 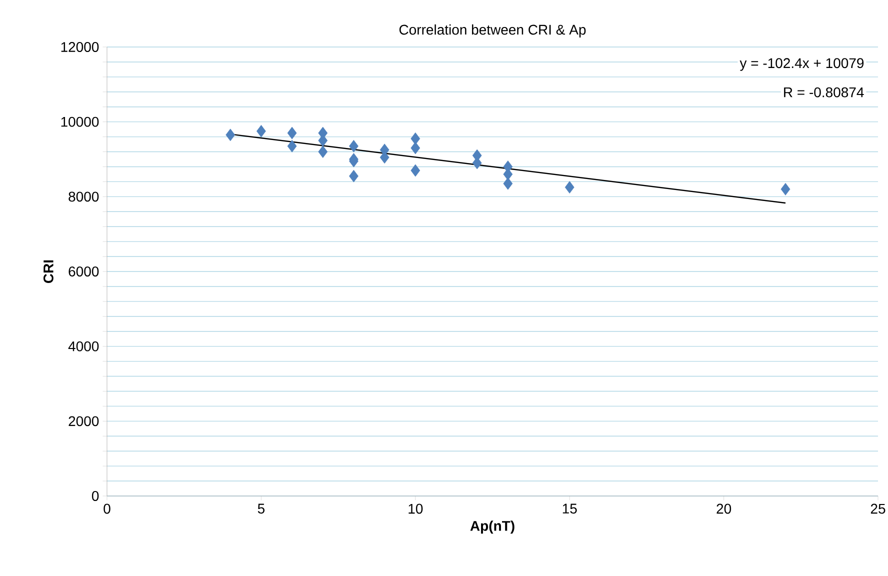 What do you see at coordinates (824, 92) in the screenshot?
I see `annotation: R = -0.80874` at bounding box center [824, 92].